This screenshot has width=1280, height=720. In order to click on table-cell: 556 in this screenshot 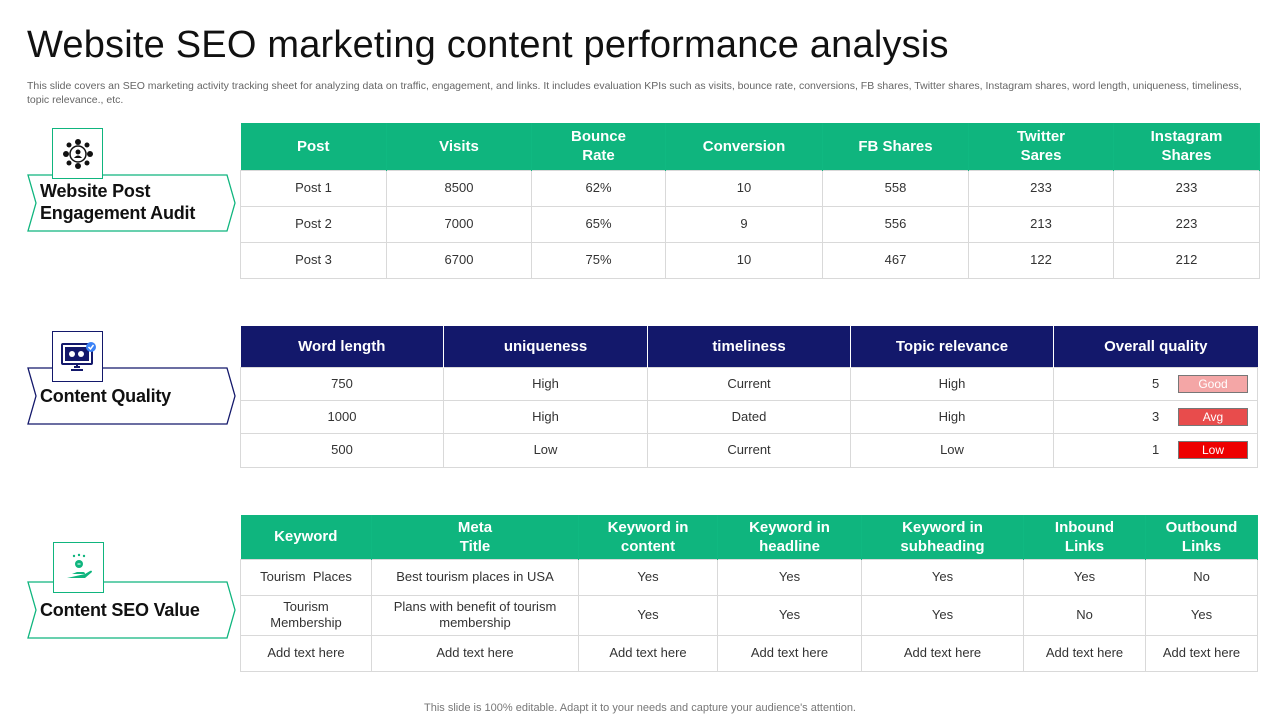, I will do `click(895, 224)`.